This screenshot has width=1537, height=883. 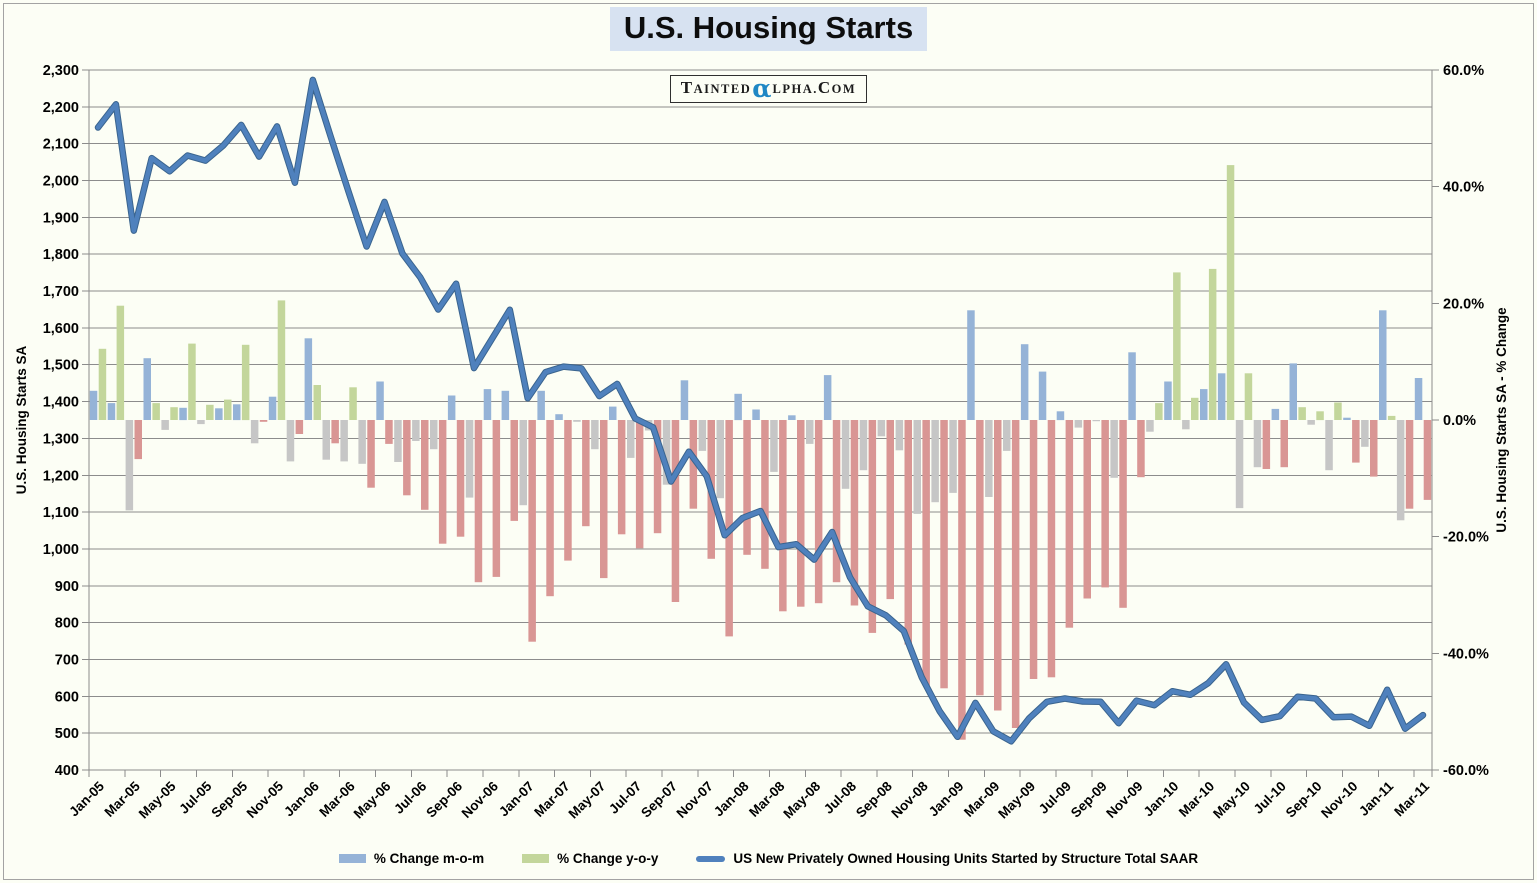 I want to click on svg-text: Jan-09, so click(x=946, y=799).